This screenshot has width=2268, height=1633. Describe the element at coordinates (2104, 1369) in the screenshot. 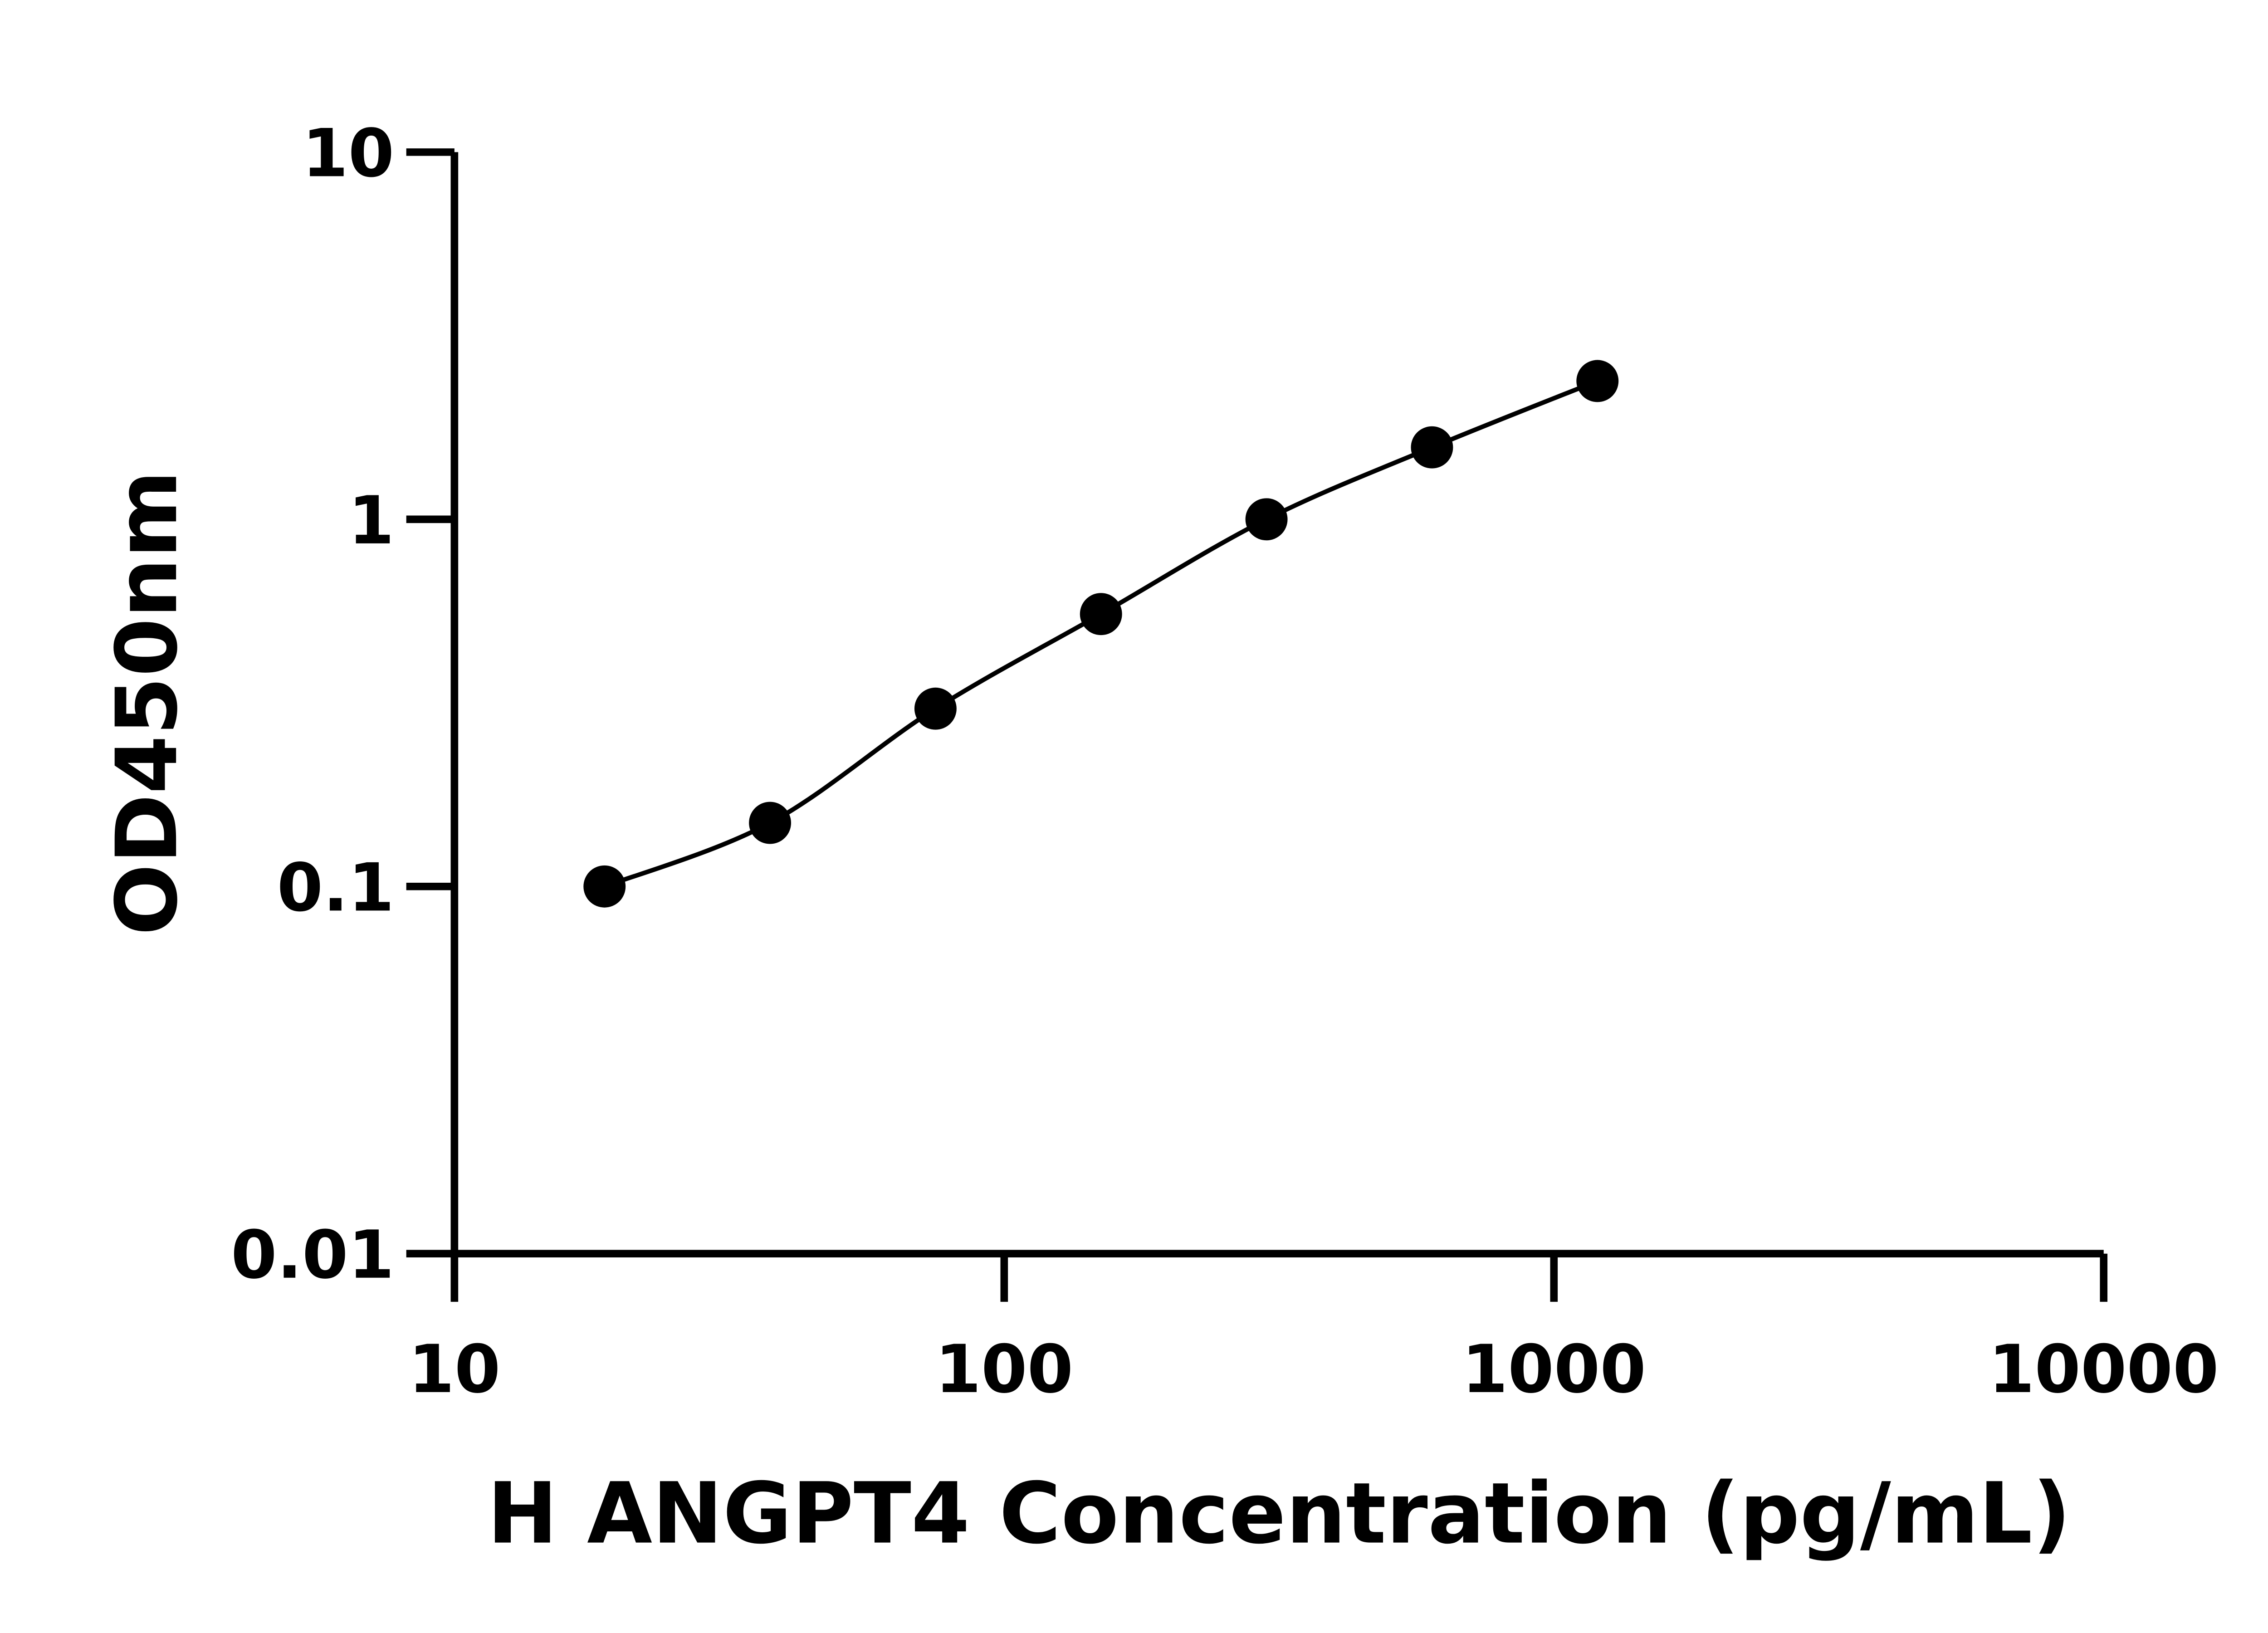

I see `x-tick-label: 10000` at that location.